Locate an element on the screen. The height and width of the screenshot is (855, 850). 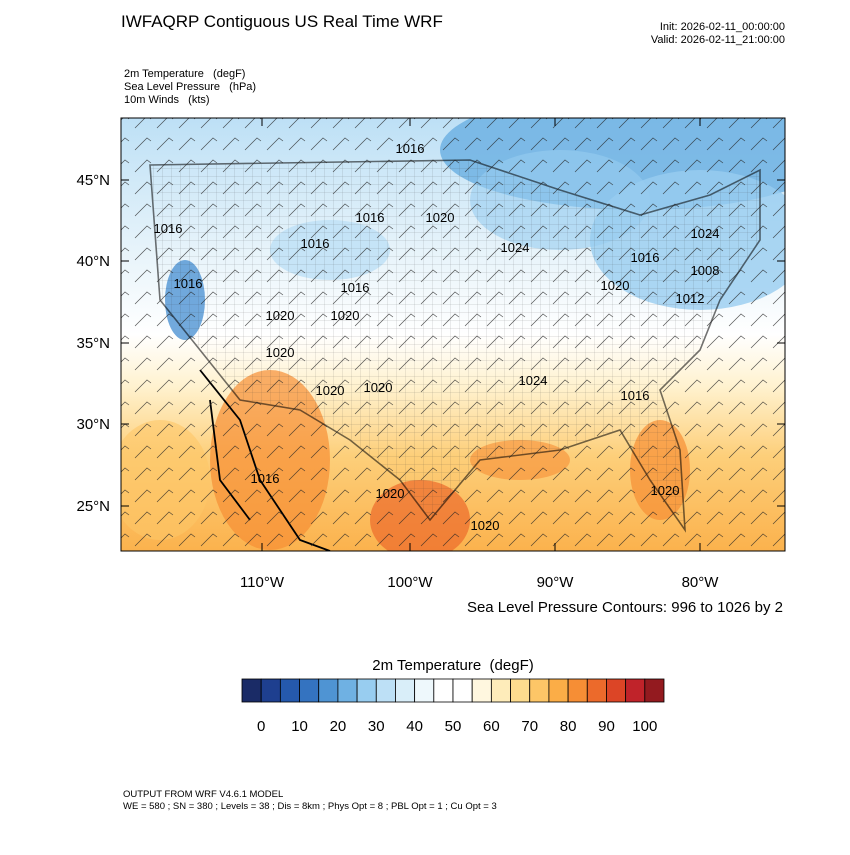
contour-label: 1012 is located at coordinates (690, 298).